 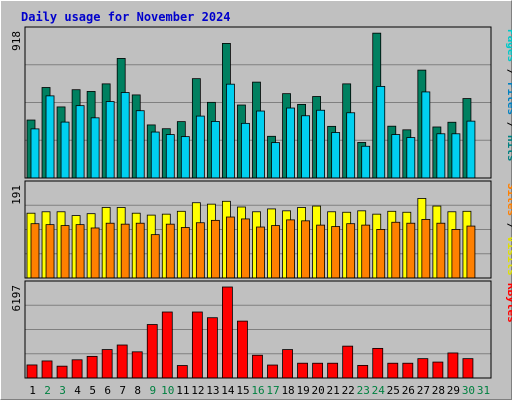 What do you see at coordinates (423, 390) in the screenshot?
I see `day-label: 27` at bounding box center [423, 390].